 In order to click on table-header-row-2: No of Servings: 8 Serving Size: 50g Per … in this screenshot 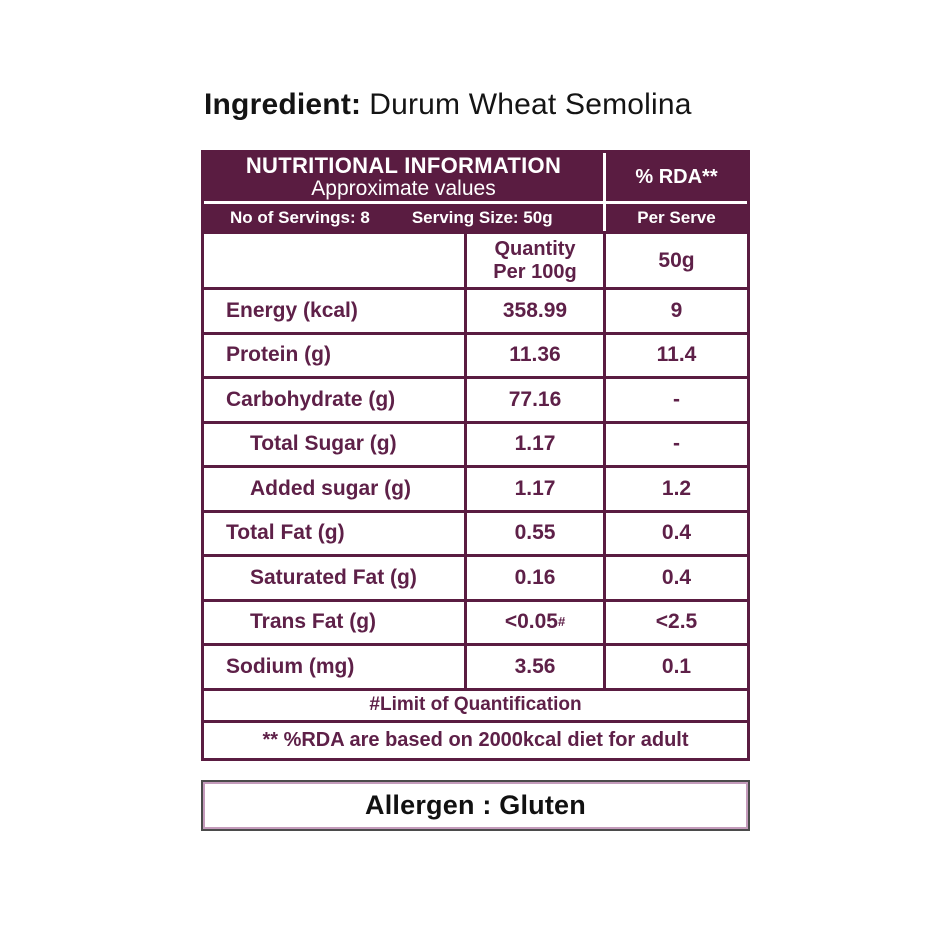, I will do `click(475, 217)`.